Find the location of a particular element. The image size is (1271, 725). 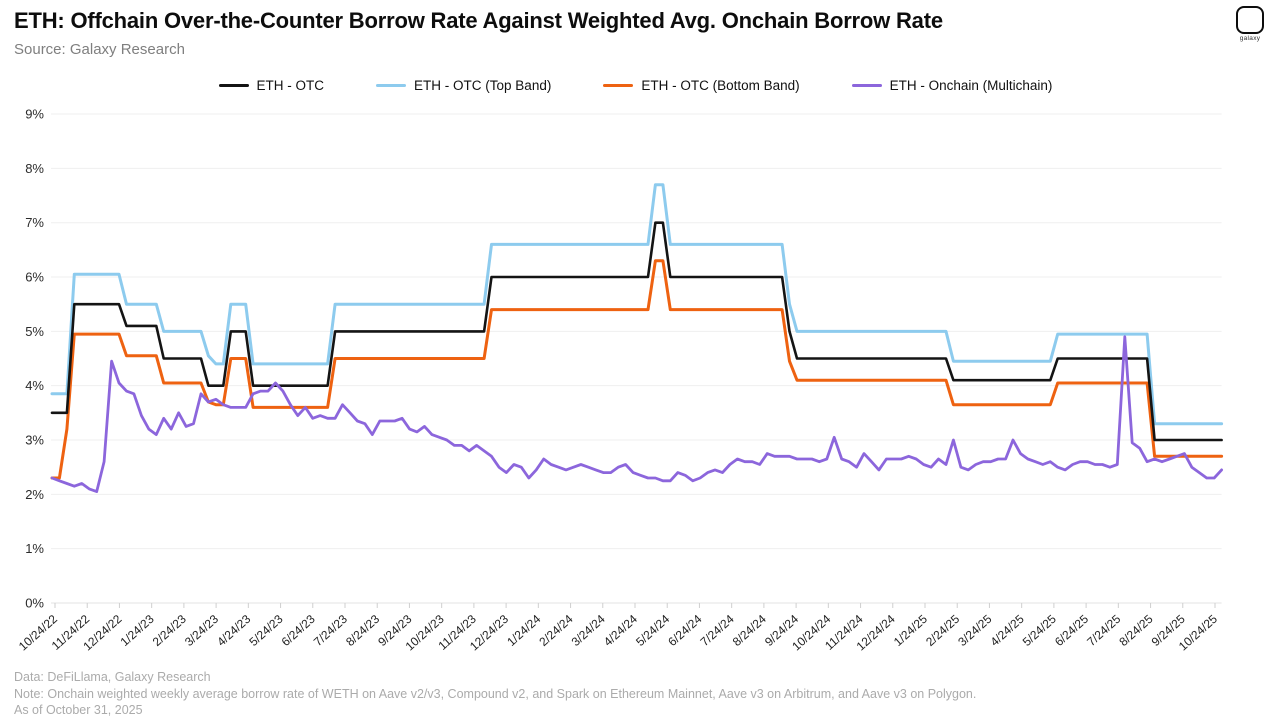

galaxy-logo-icon is located at coordinates (1250, 20).